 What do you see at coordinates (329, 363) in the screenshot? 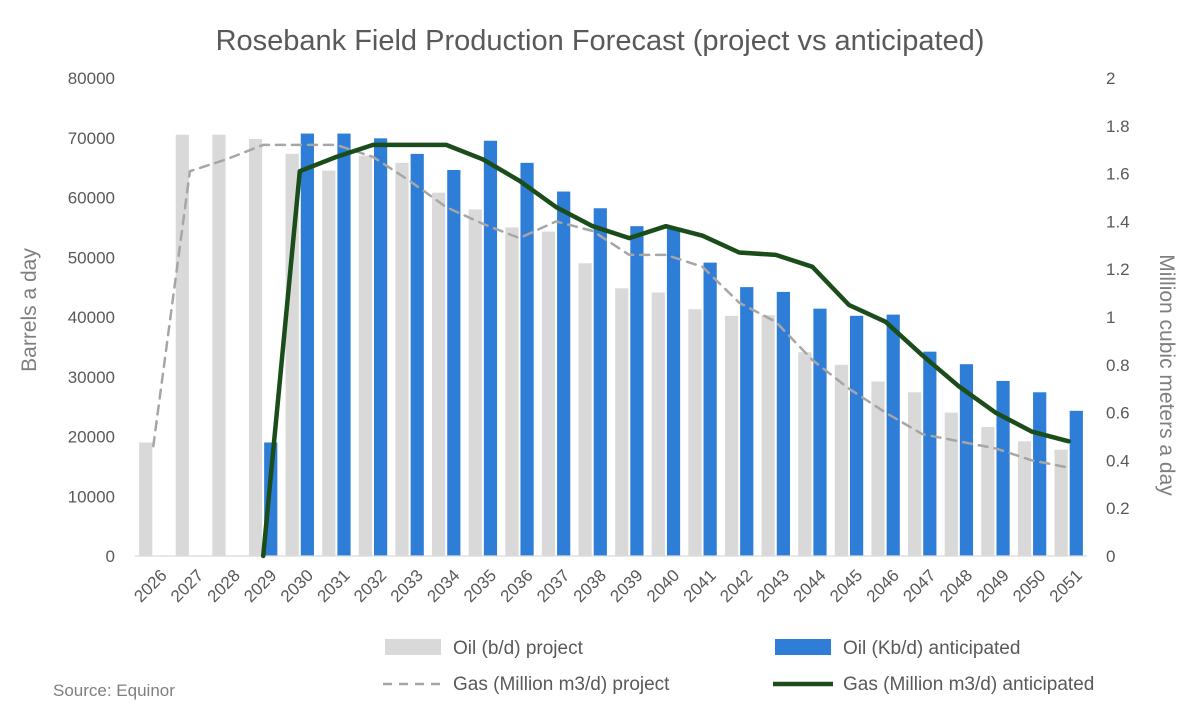
I see `bar-oil-project-2031` at bounding box center [329, 363].